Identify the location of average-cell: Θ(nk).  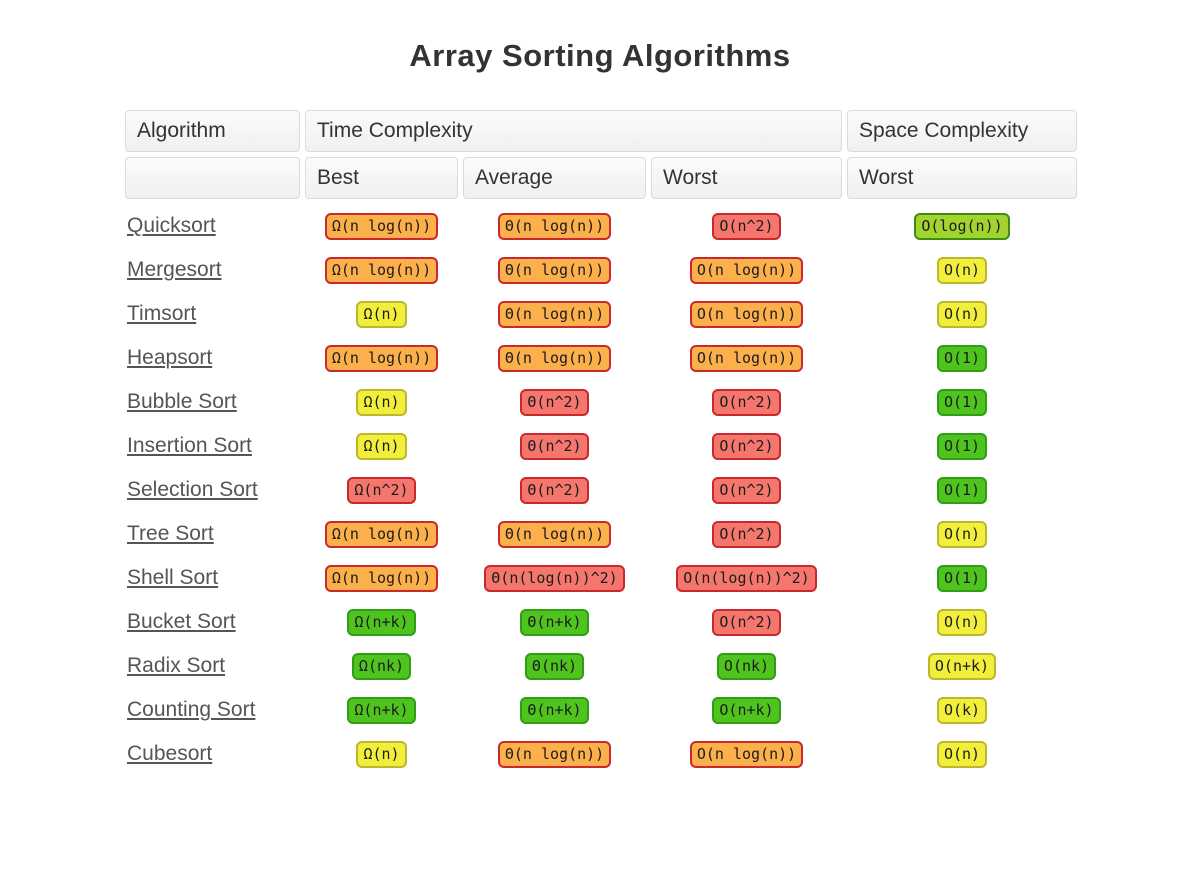
(554, 666).